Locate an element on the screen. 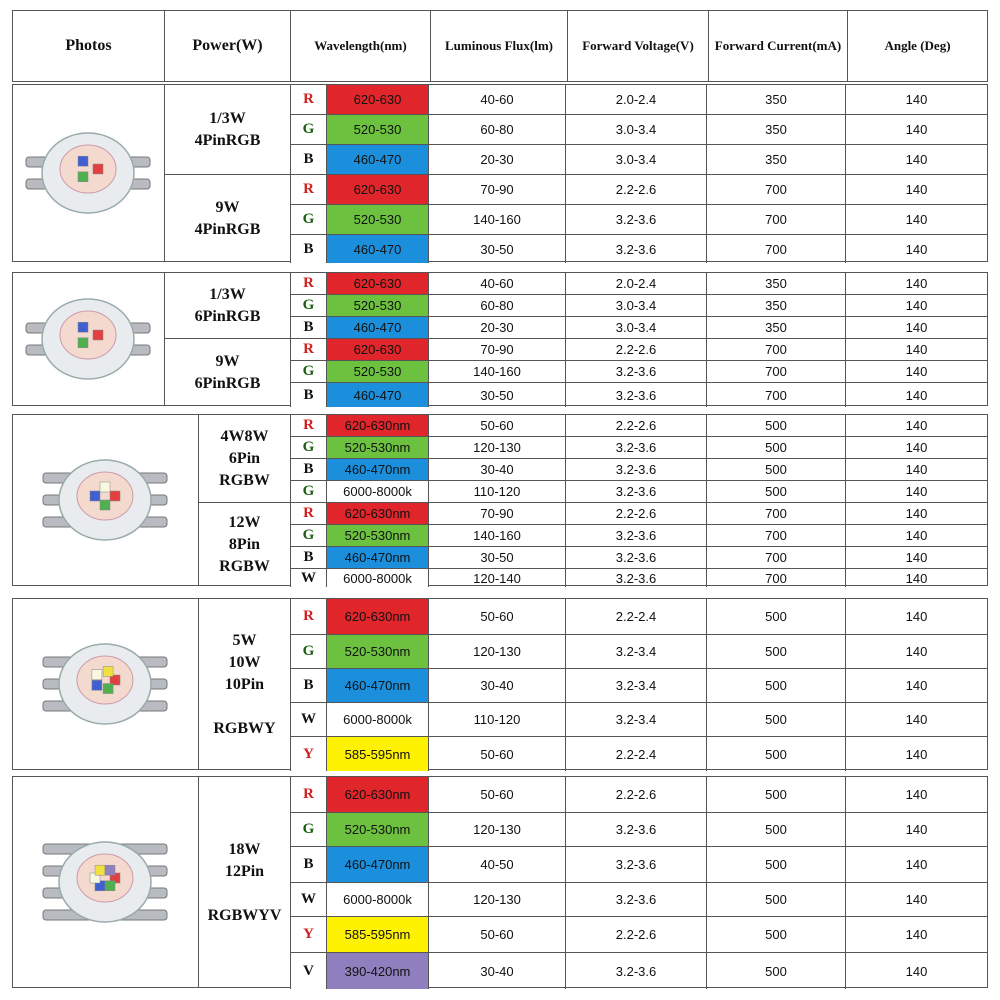 The width and height of the screenshot is (1000, 1000). header-angle: Angle (Deg) is located at coordinates (917, 45).